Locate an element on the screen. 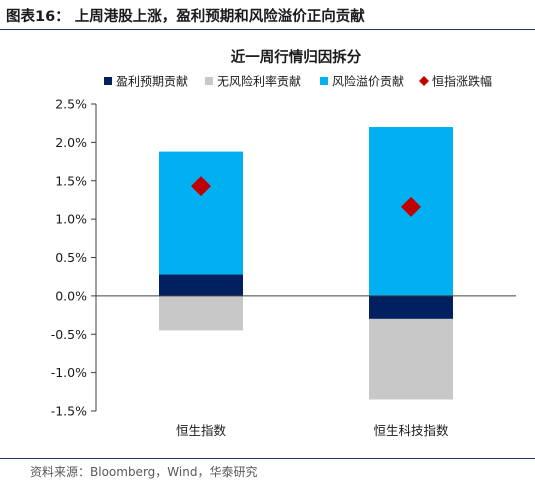 Image resolution: width=535 pixels, height=487 pixels. chart-legend: 盈利预期贡献 无风险利率贡献 风险溢价贡献 恒指涨跌幅 is located at coordinates (298, 81).